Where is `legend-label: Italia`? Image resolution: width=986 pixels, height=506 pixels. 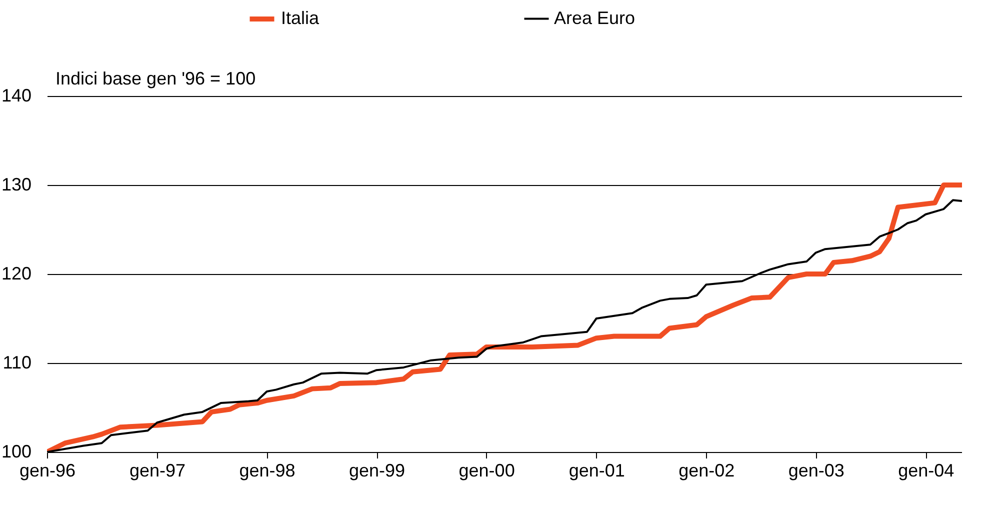
legend-label: Italia is located at coordinates (300, 18).